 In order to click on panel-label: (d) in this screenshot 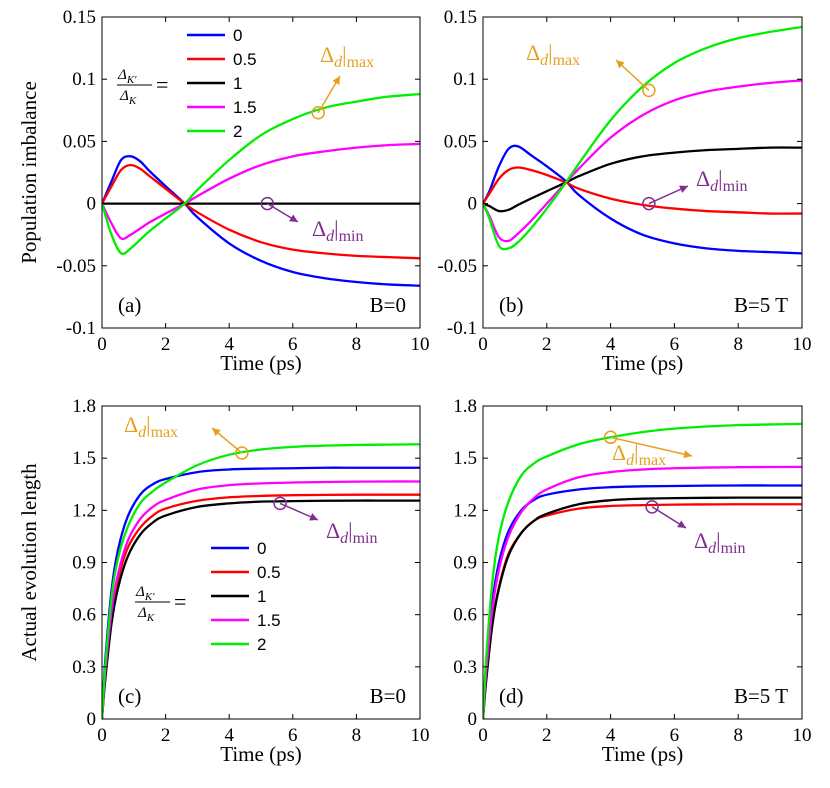, I will do `click(511, 696)`.